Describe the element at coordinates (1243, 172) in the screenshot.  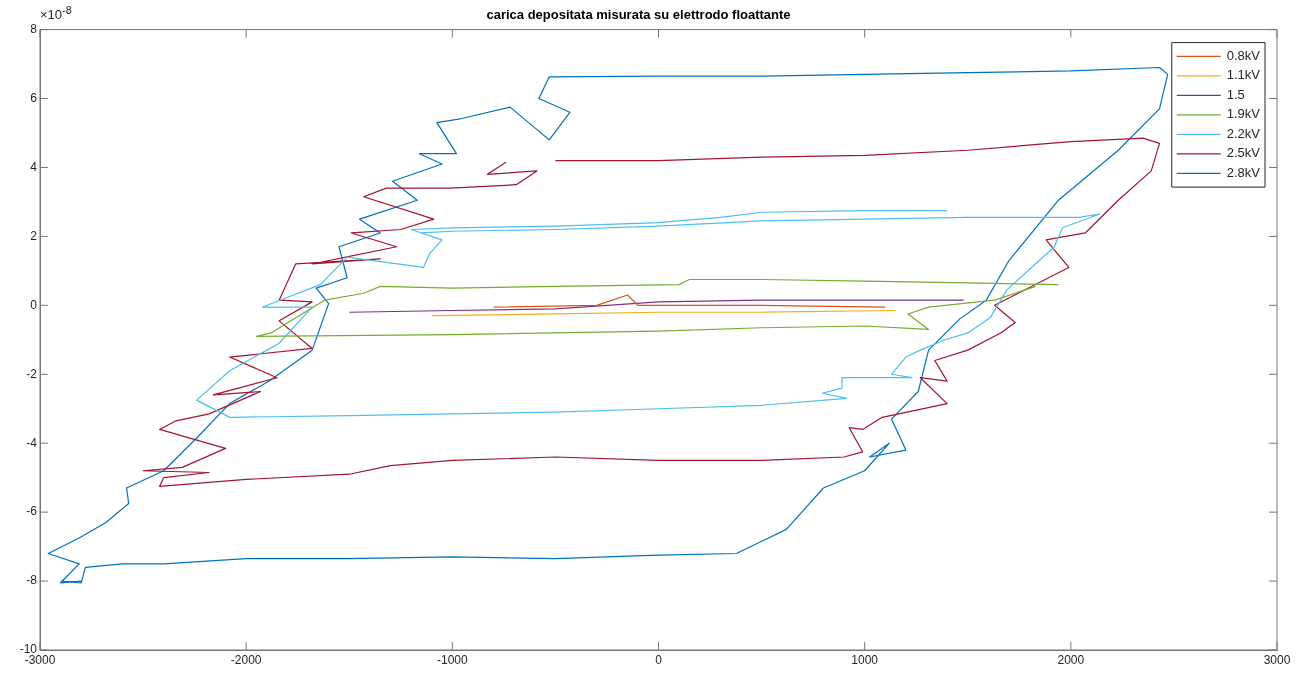
I see `legend-label: 2.8kV` at that location.